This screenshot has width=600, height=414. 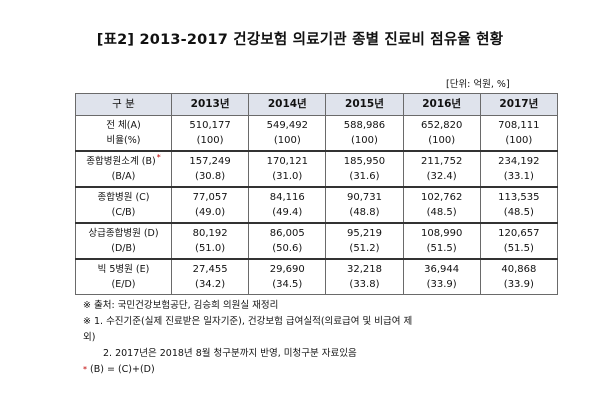 I want to click on header-year: 2013년, so click(x=210, y=104).